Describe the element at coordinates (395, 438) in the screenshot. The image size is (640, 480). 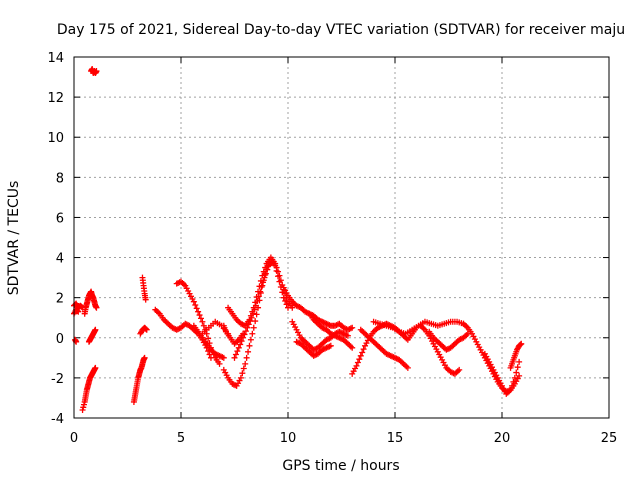
I see `x-tick-label: 15` at that location.